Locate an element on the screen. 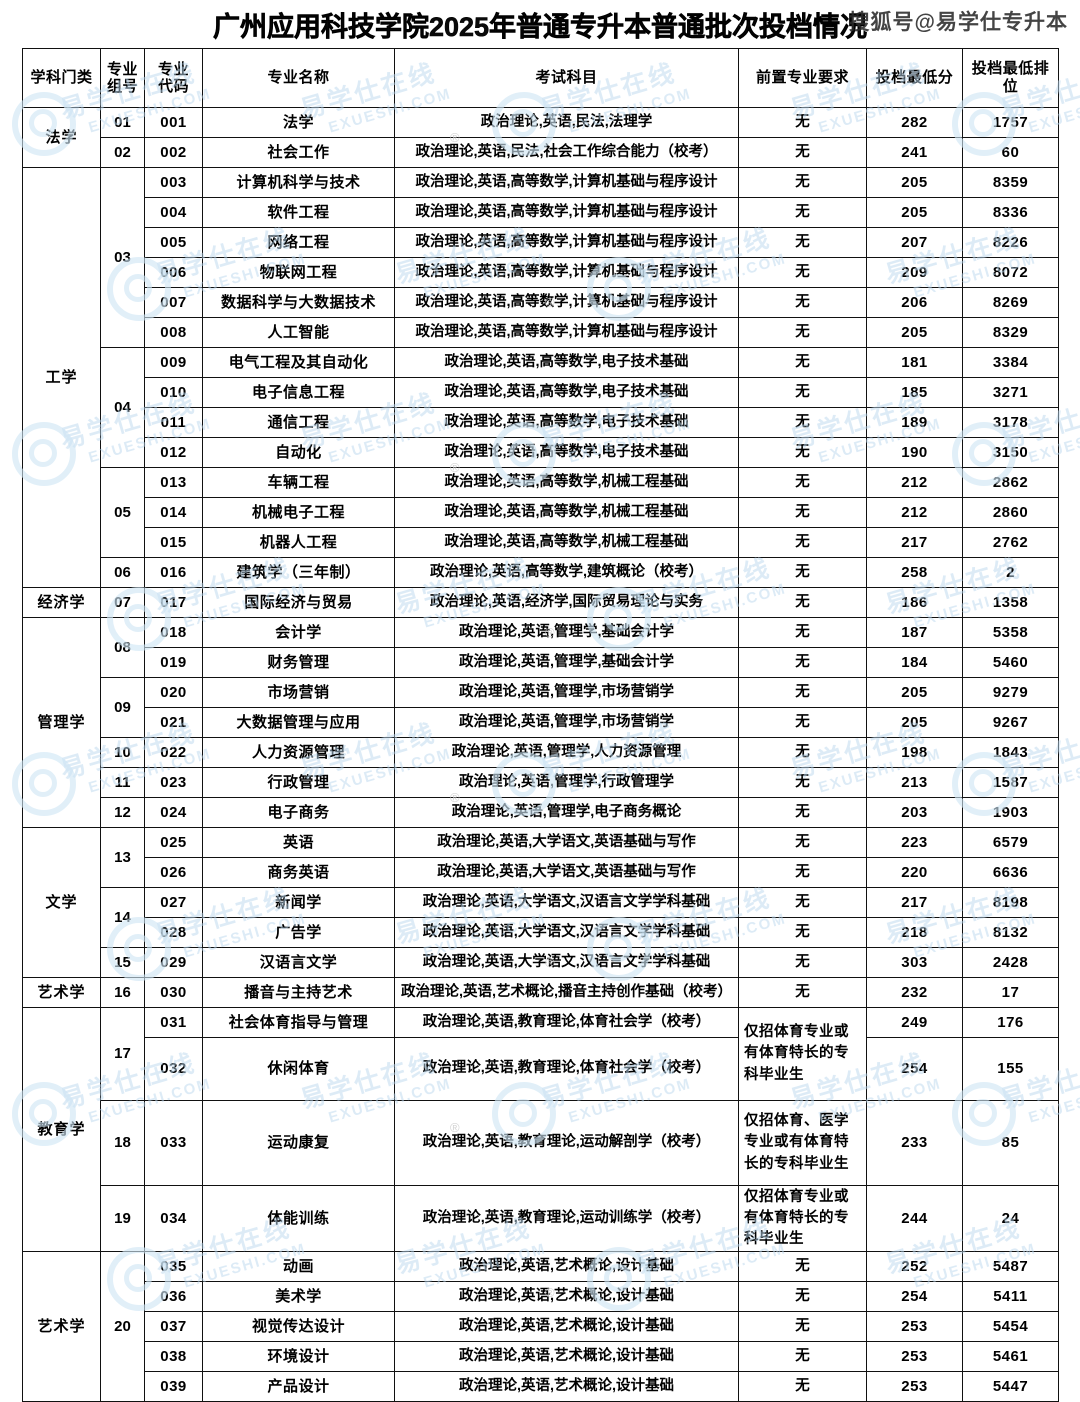  cell-min-score: 249 is located at coordinates (914, 1022).